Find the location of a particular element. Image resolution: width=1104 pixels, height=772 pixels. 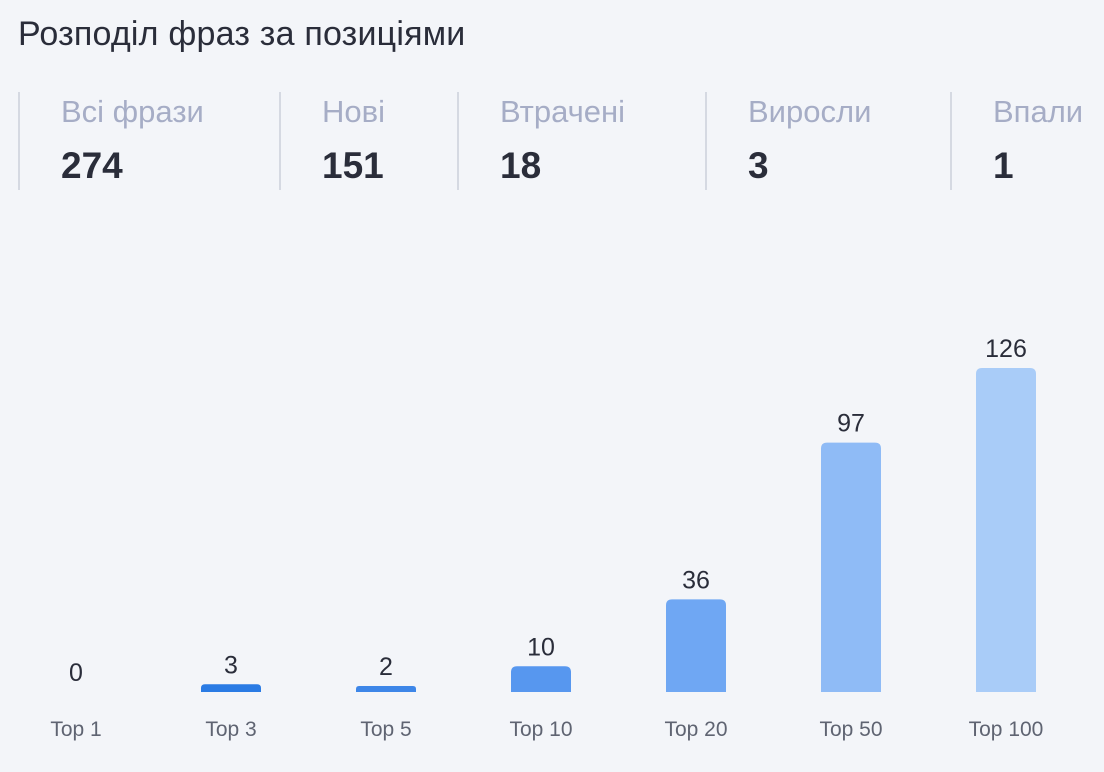

bar-value-label: 3 is located at coordinates (231, 665).